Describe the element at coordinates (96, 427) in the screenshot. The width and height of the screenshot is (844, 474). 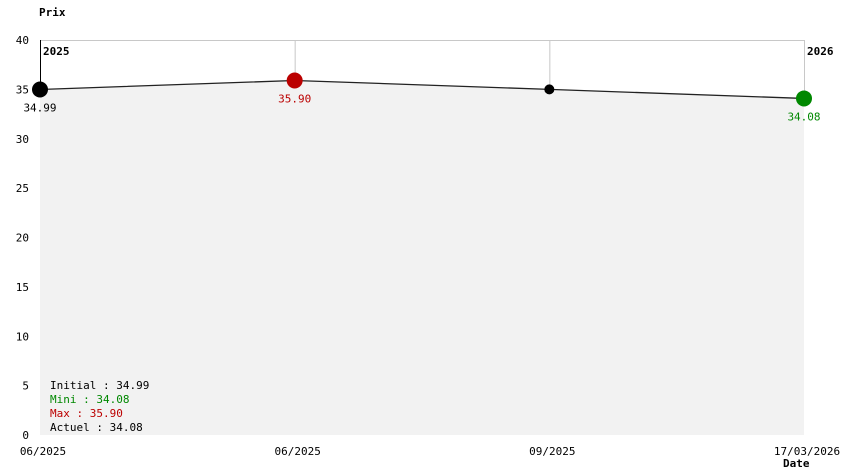
I see `summary-line: Actuel : 34.08` at that location.